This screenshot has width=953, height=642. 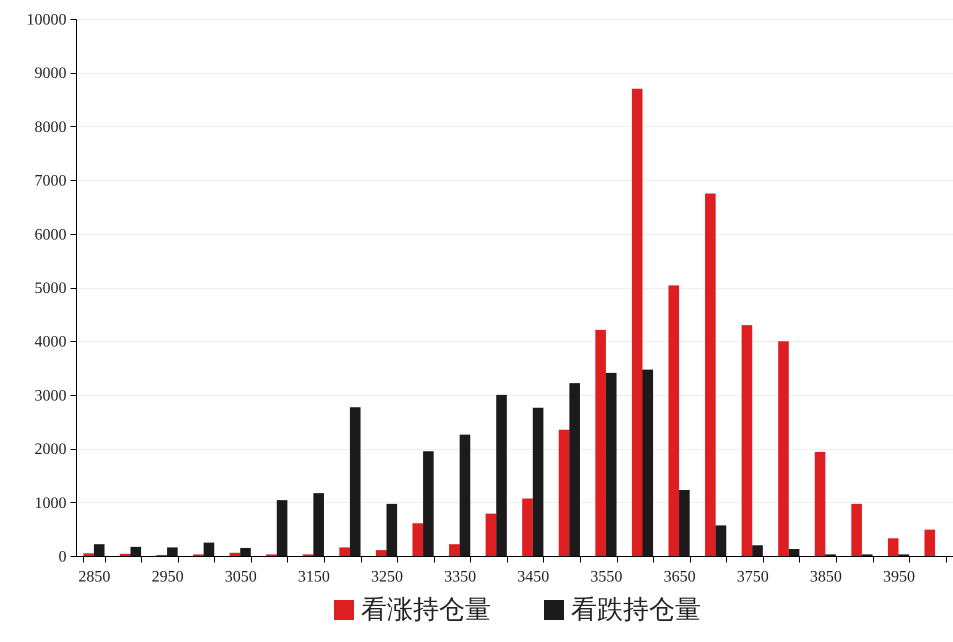 What do you see at coordinates (386, 577) in the screenshot?
I see `x-tick-label: 3250` at bounding box center [386, 577].